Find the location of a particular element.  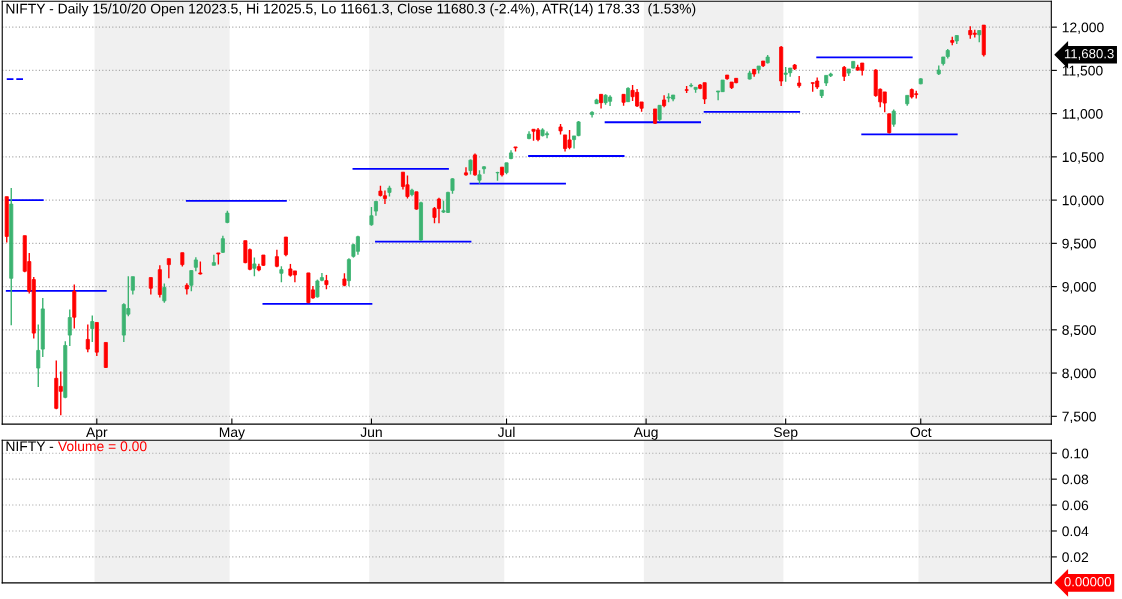

x-tick-label: Aug is located at coordinates (645, 433).